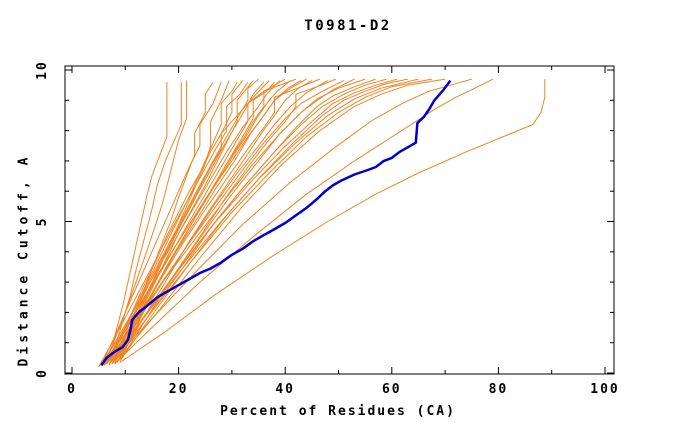 This screenshot has width=680, height=440. Describe the element at coordinates (42, 70) in the screenshot. I see `y-tick-label: 10` at that location.